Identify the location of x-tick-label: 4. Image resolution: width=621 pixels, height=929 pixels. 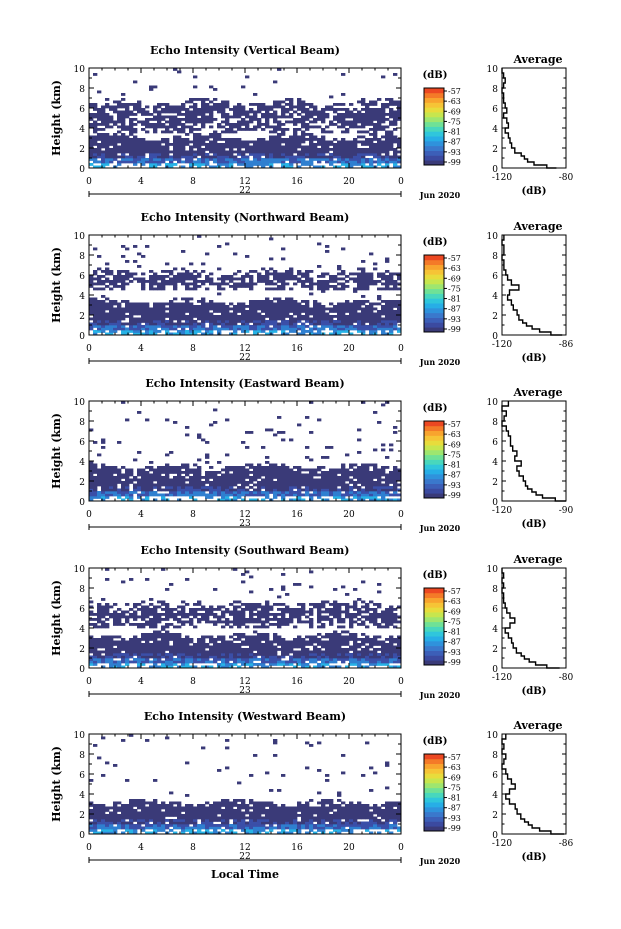
(141, 515).